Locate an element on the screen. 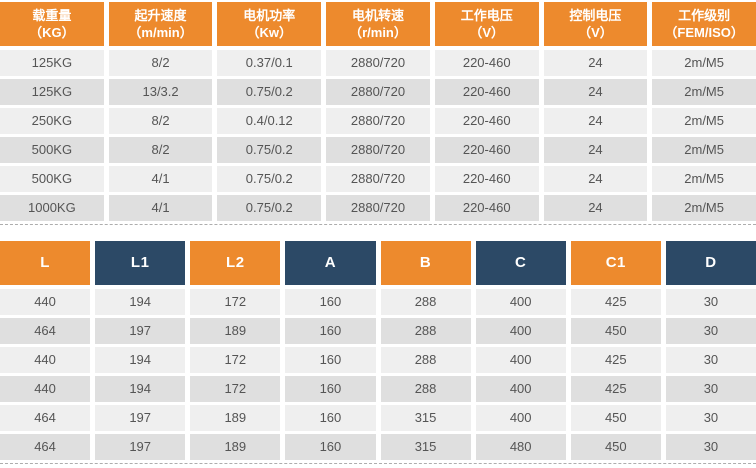 This screenshot has width=756, height=468. spec-header-unit: （r/min） is located at coordinates (378, 32).